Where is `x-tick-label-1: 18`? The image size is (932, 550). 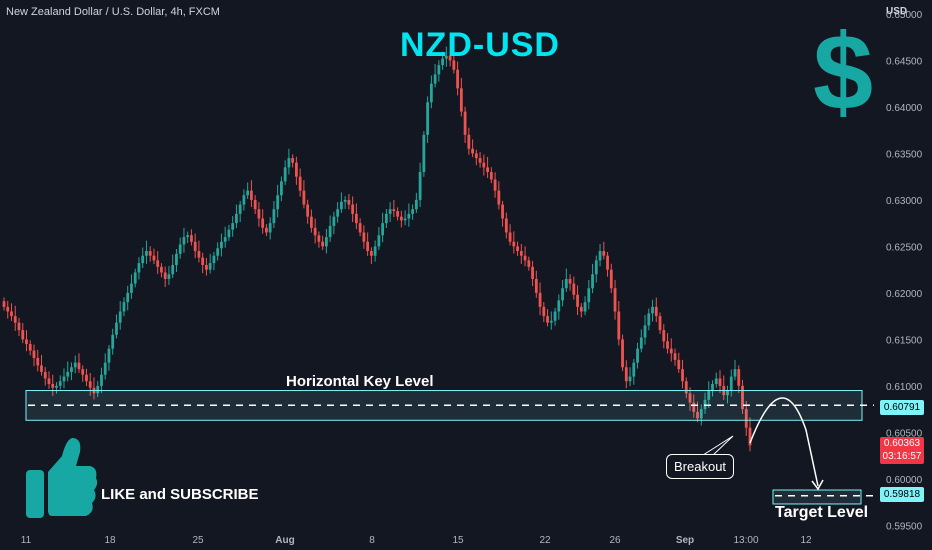 x-tick-label-1: 18 is located at coordinates (110, 540).